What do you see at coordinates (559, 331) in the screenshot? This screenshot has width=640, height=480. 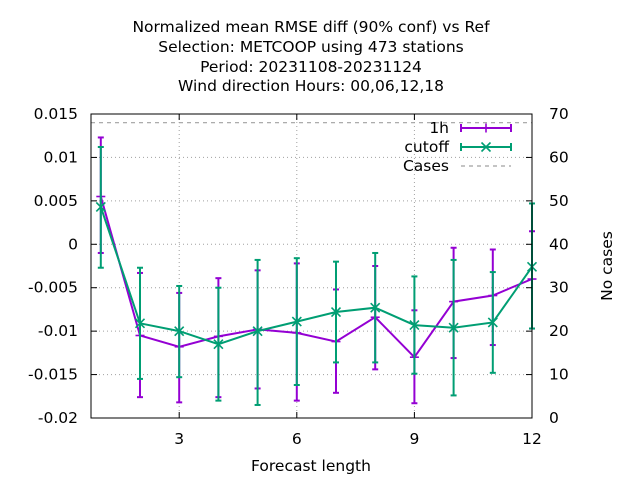 I see `y2-tick-label: 20` at bounding box center [559, 331].